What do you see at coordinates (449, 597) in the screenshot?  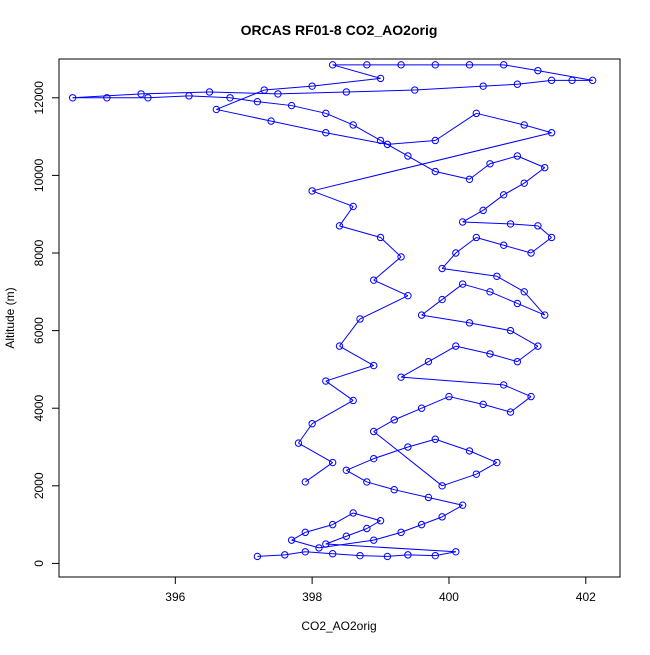 I see `x-tick-label: 400` at bounding box center [449, 597].